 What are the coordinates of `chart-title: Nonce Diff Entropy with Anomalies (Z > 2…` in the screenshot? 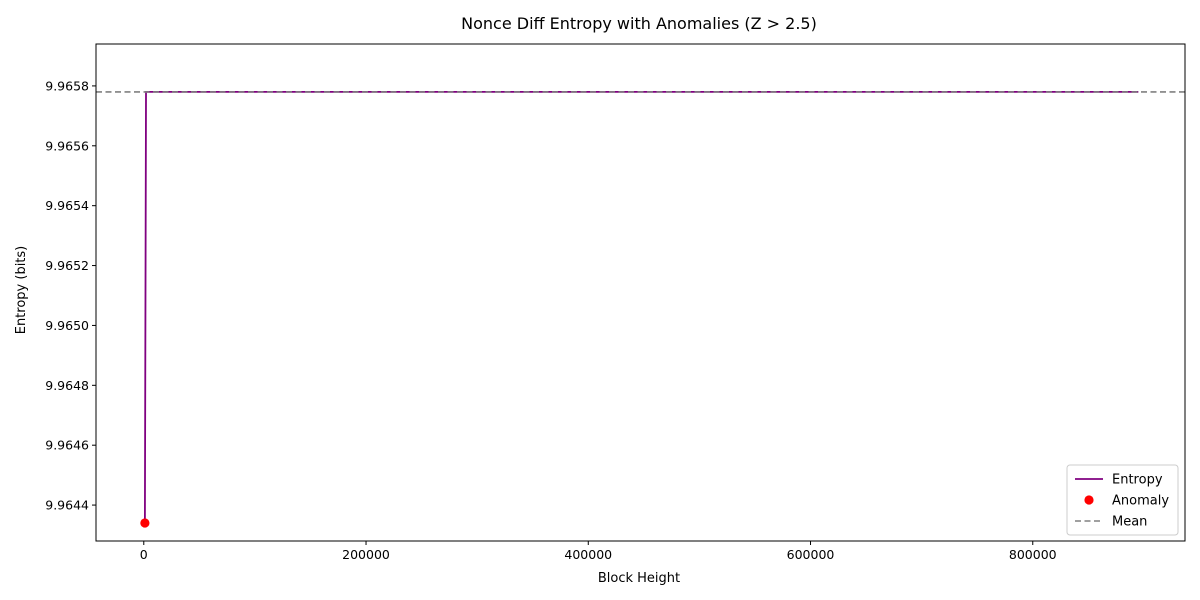 It's located at (639, 23).